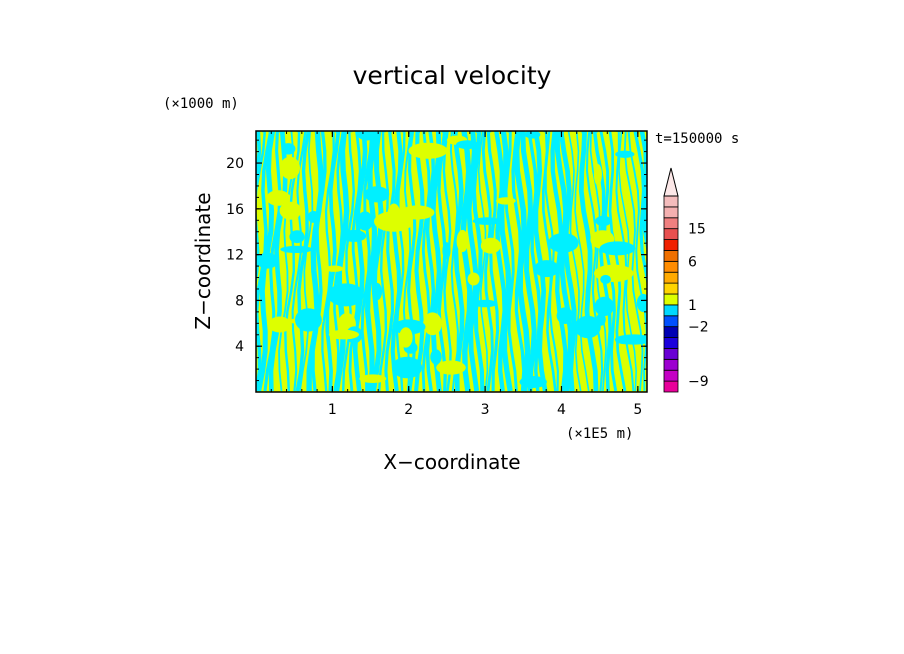 The image size is (904, 654). What do you see at coordinates (239, 347) in the screenshot?
I see `y-tick-label: 4` at bounding box center [239, 347].